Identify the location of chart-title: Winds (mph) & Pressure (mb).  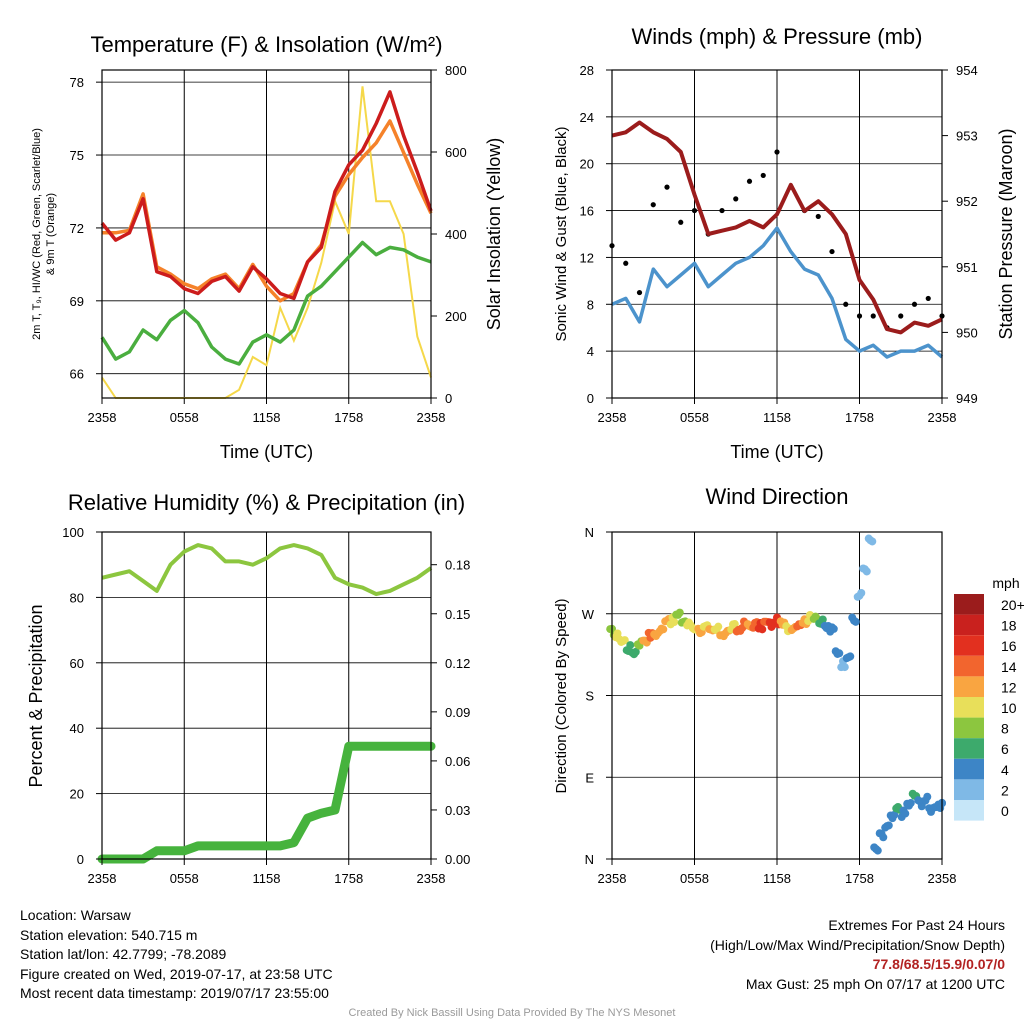
(777, 36).